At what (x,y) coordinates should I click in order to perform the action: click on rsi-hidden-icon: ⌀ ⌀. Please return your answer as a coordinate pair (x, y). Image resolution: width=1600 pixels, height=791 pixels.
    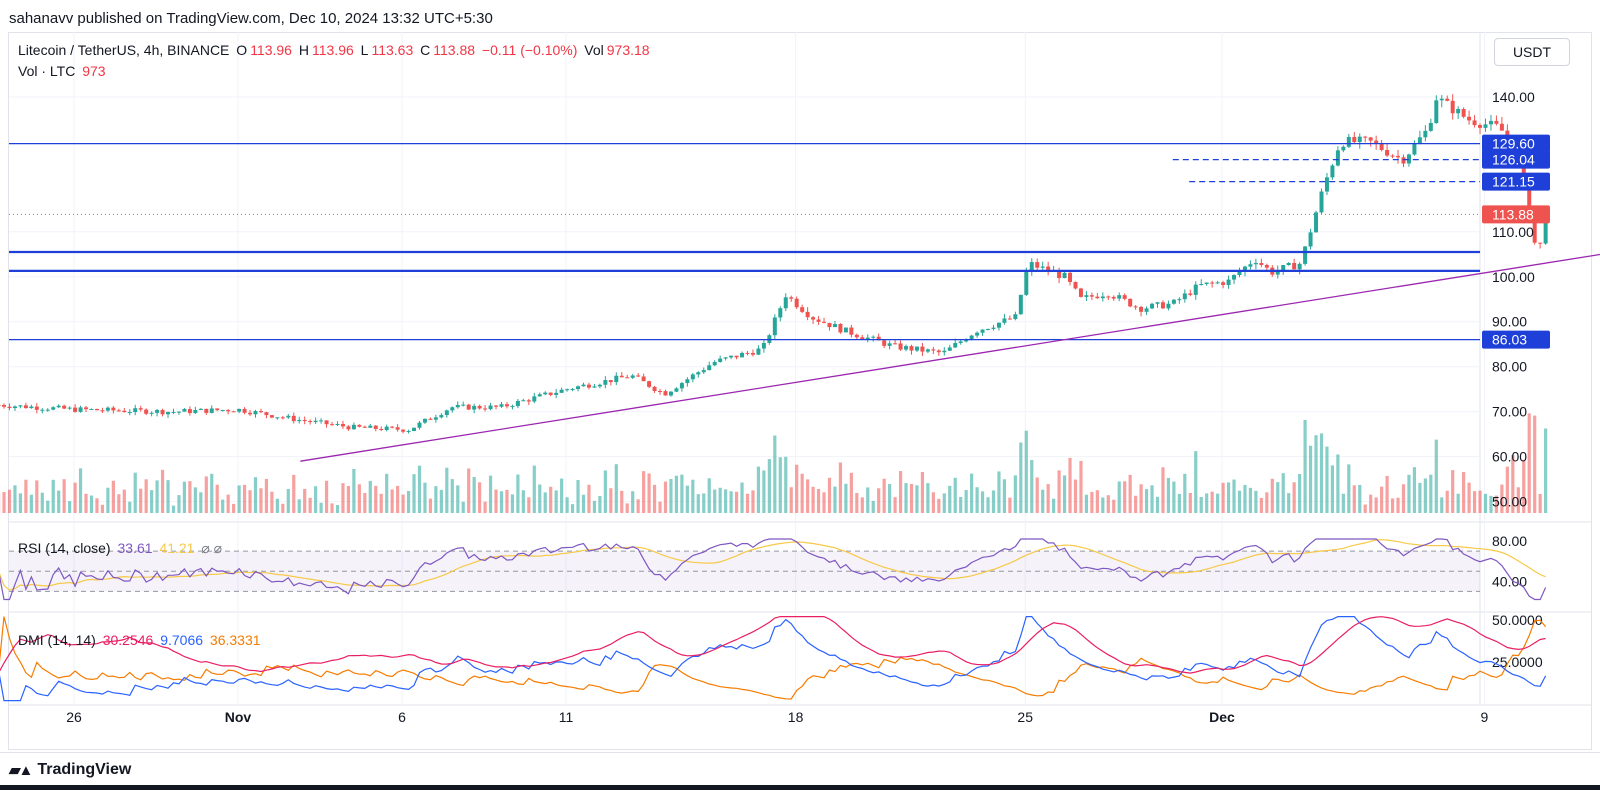
    Looking at the image, I should click on (211, 548).